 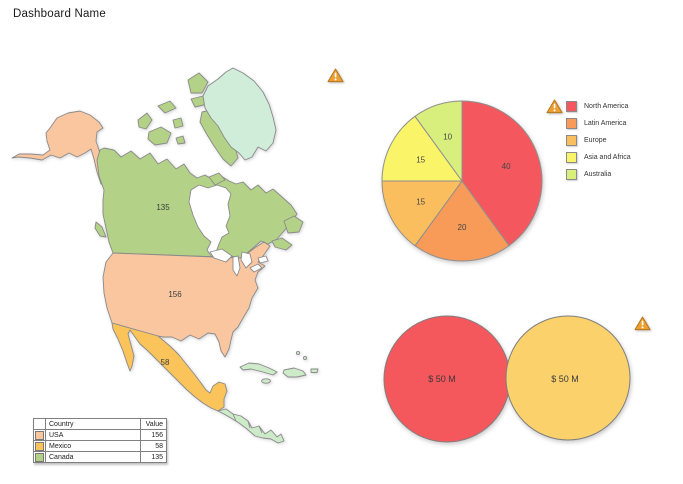 I want to click on map-region-central-america, so click(x=251, y=426).